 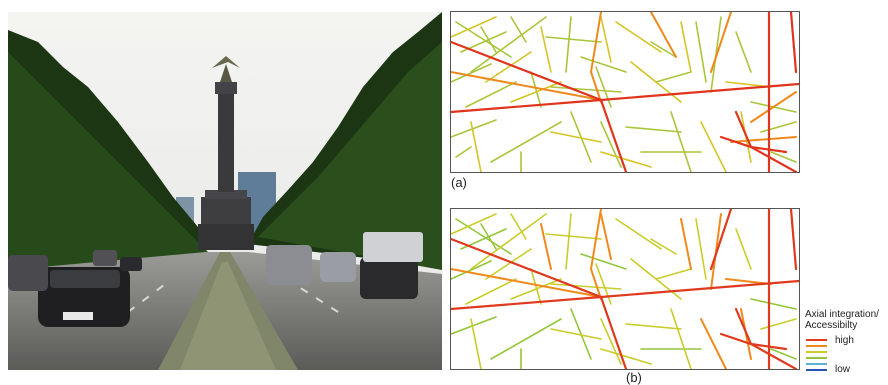 What do you see at coordinates (459, 182) in the screenshot?
I see `caption-a: (a)` at bounding box center [459, 182].